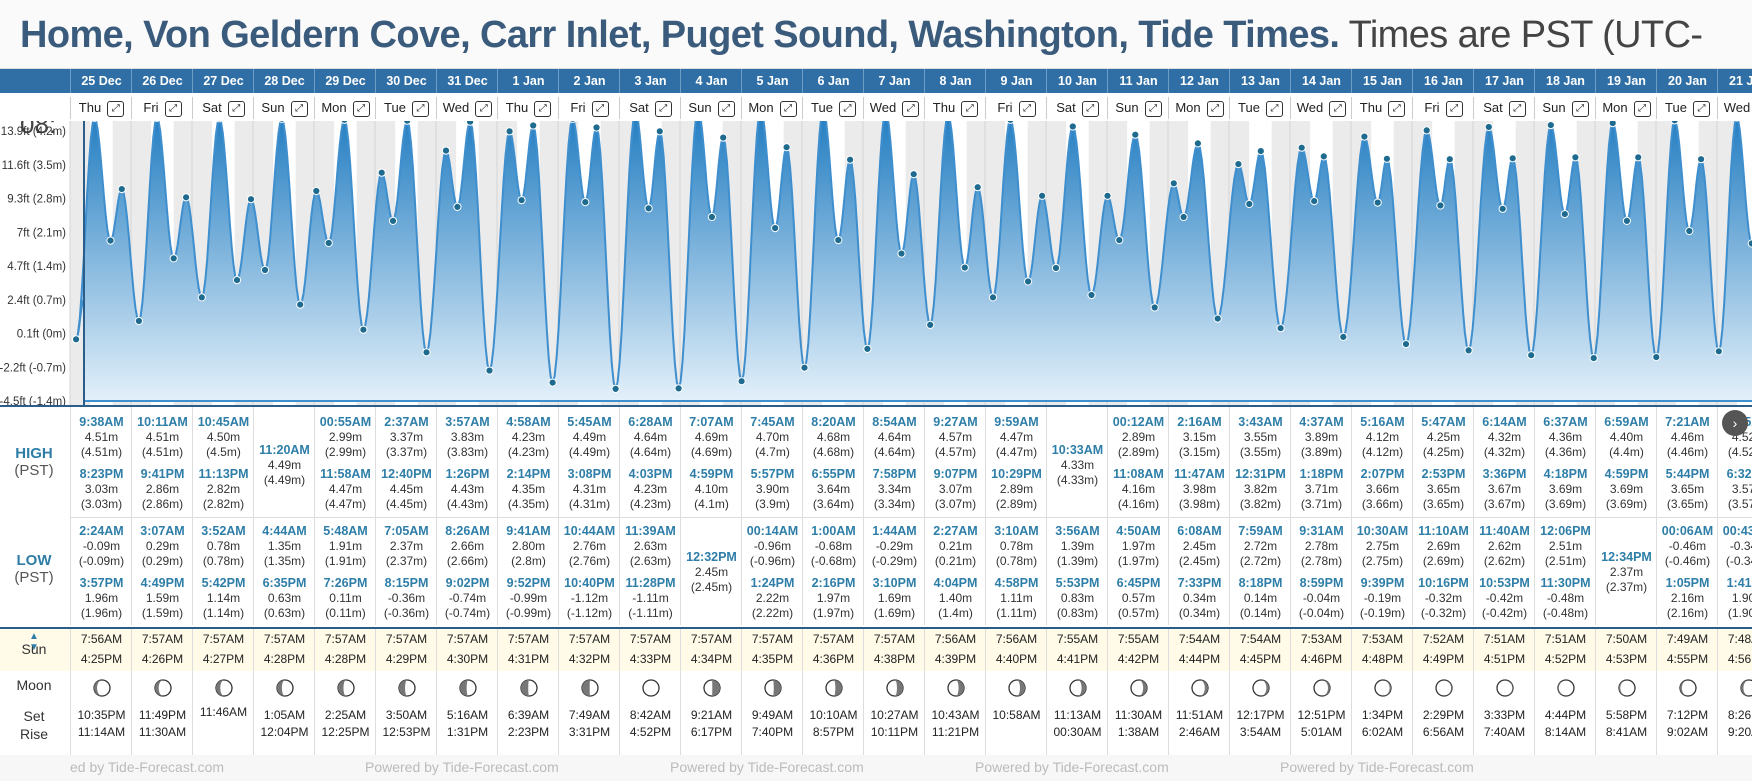  I want to click on tide-height-metric: (3.57m), so click(1739, 504).